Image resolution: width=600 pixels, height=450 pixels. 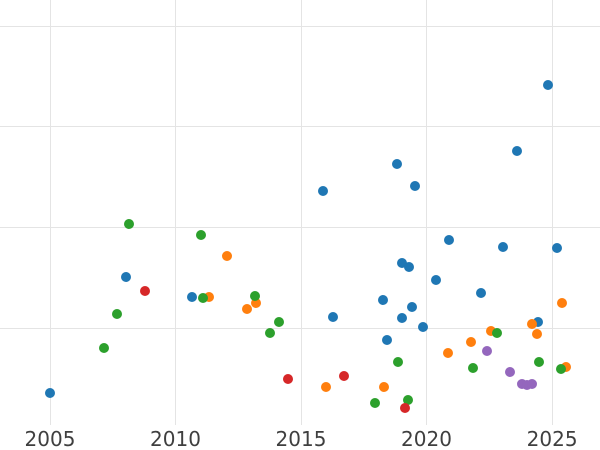 I want to click on x-tick-label: 2015, so click(x=301, y=438).